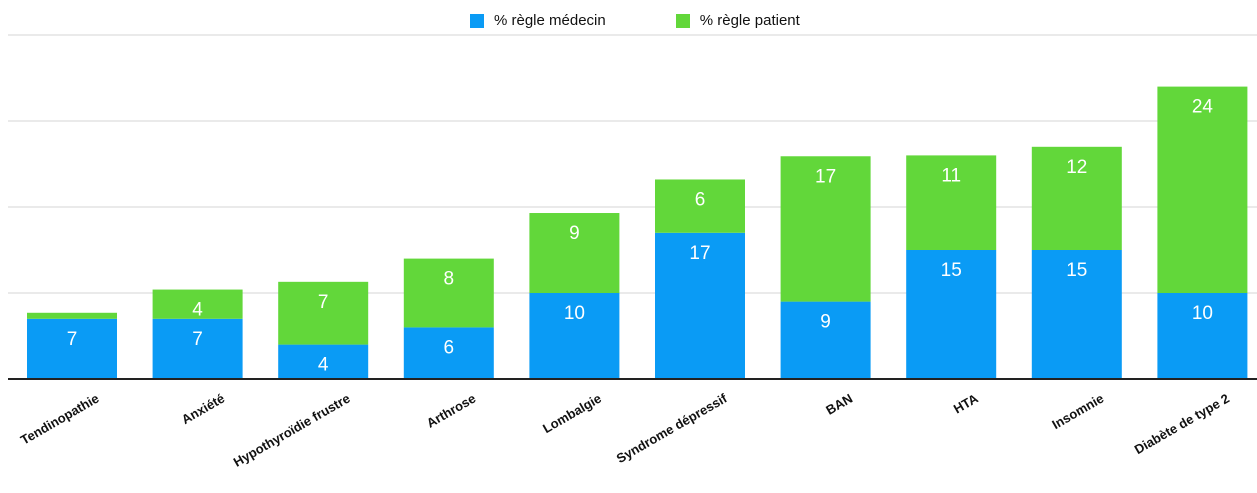 This screenshot has height=493, width=1257. What do you see at coordinates (635, 20) in the screenshot?
I see `legend: % règle médecin % règle patient` at bounding box center [635, 20].